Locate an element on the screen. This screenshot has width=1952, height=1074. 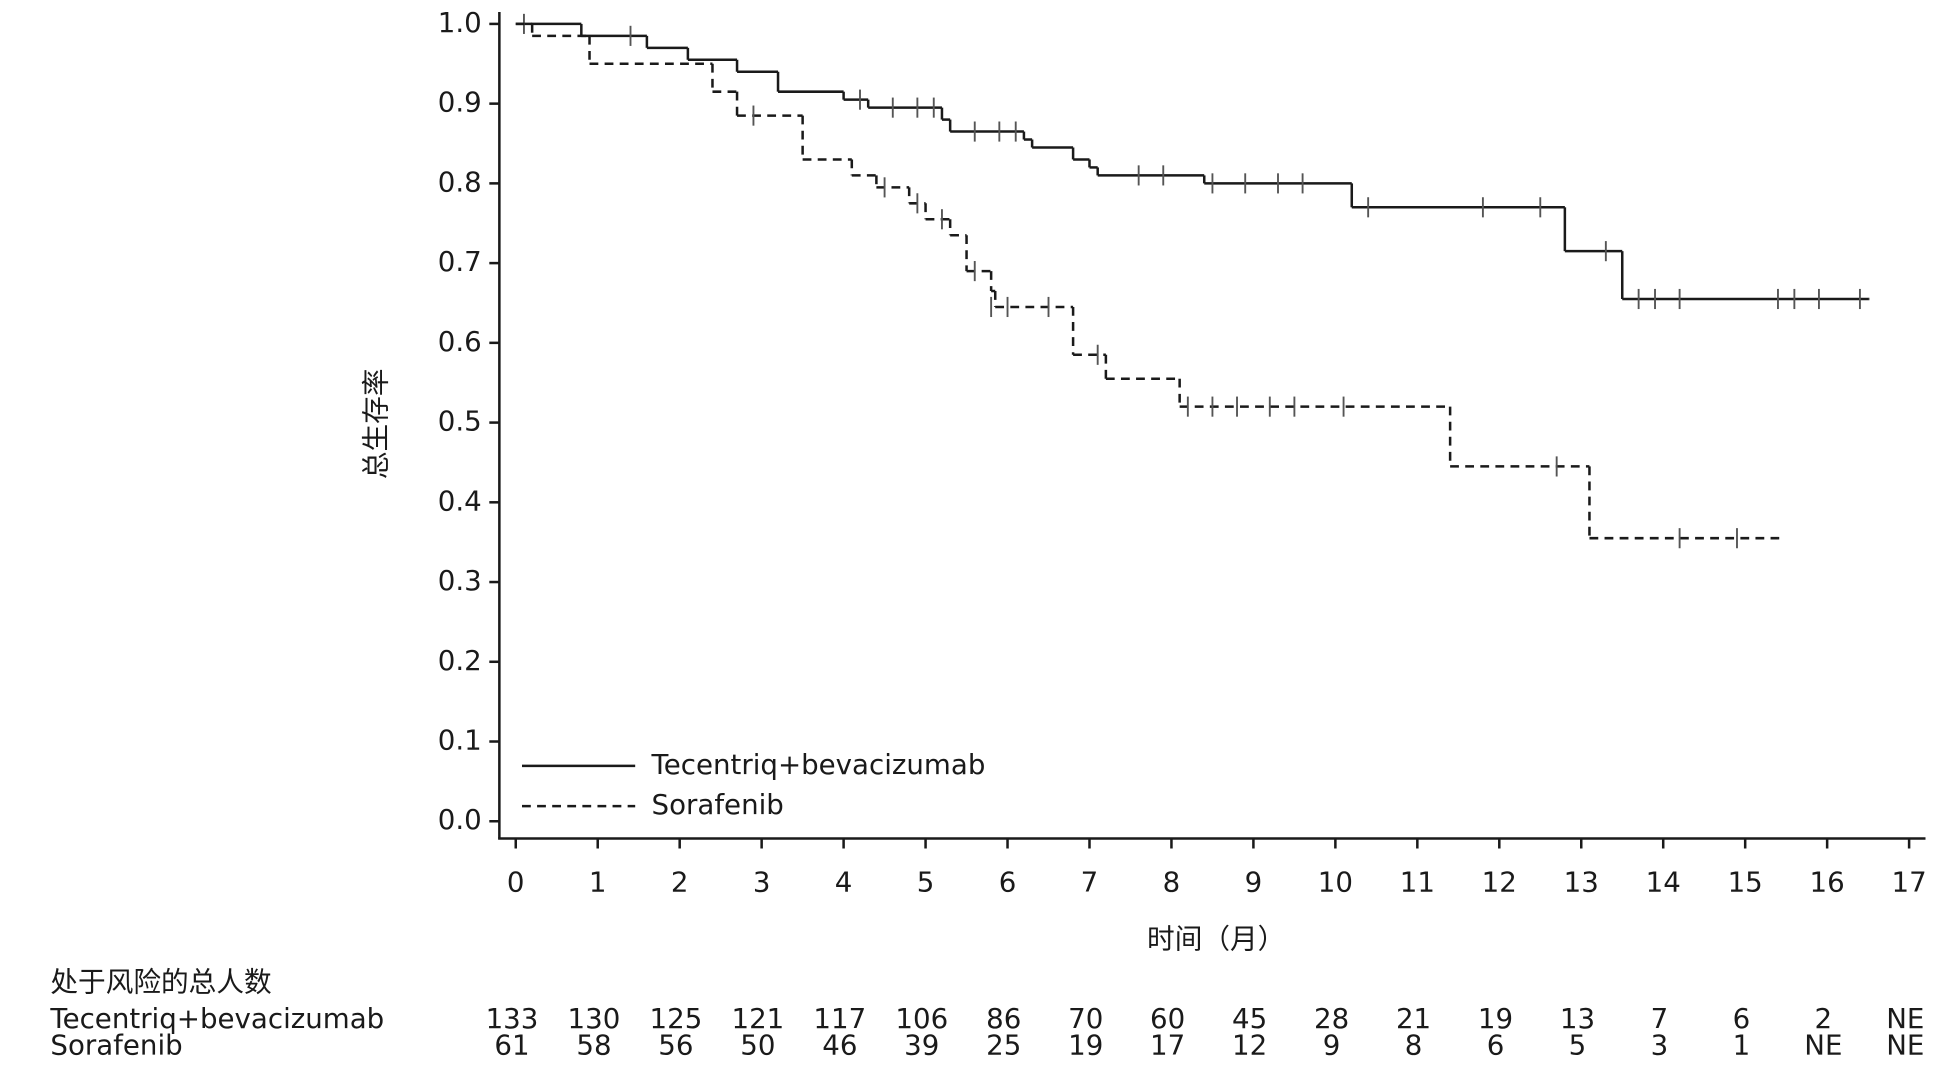
risk-count: 3 is located at coordinates (1660, 1044).